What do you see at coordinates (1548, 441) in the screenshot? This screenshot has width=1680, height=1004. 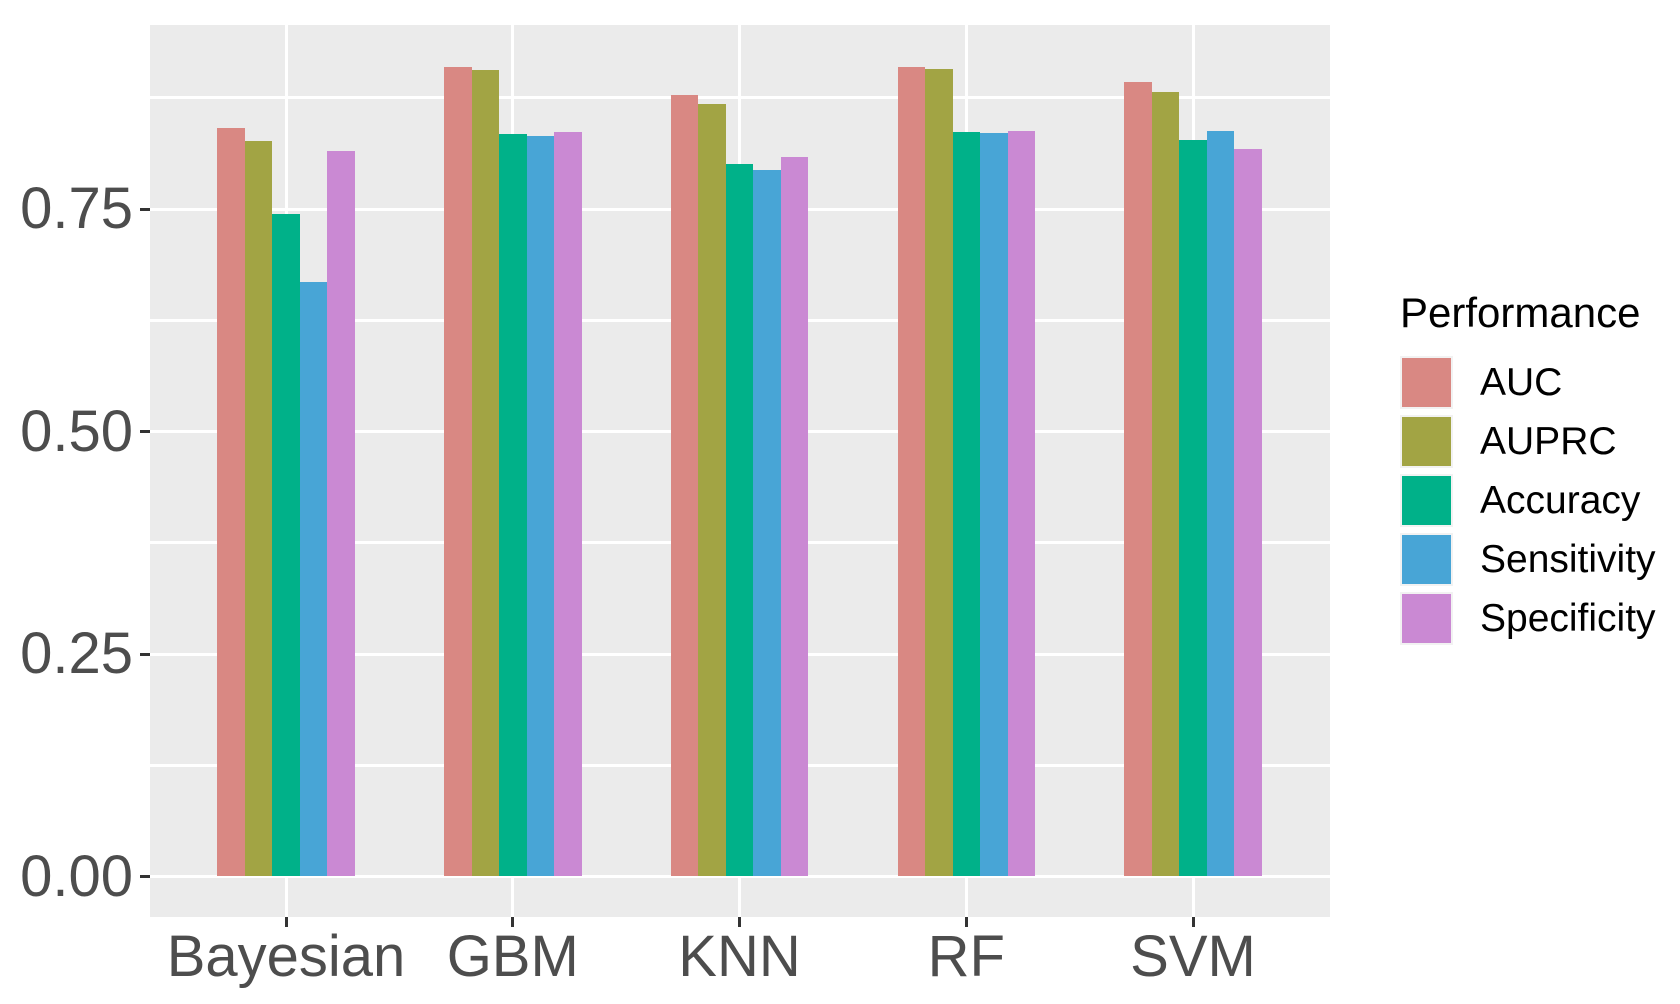 I see `legend-label: AUPRC` at bounding box center [1548, 441].